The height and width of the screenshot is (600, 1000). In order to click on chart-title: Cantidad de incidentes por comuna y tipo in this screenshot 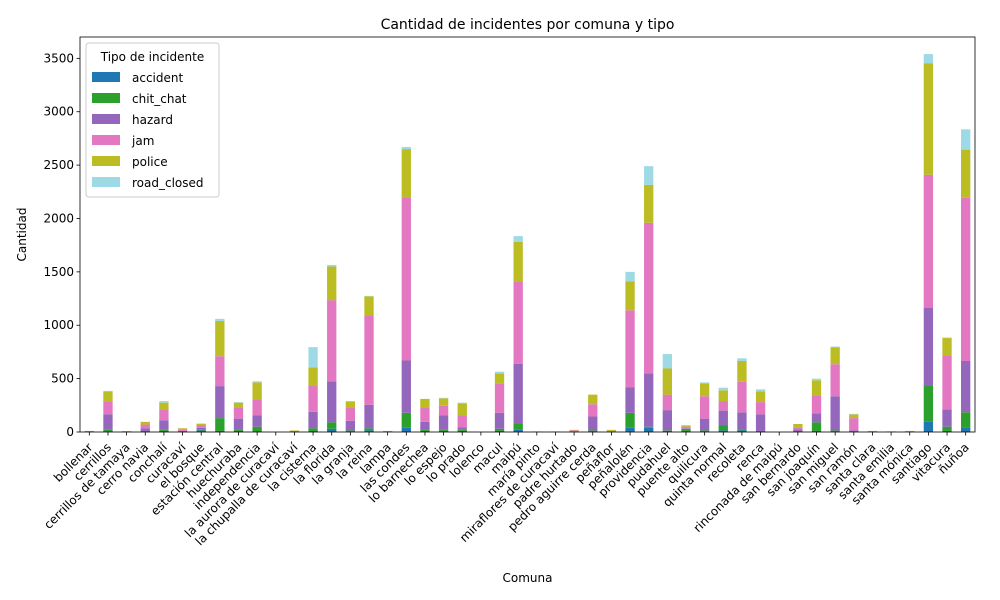, I will do `click(528, 25)`.